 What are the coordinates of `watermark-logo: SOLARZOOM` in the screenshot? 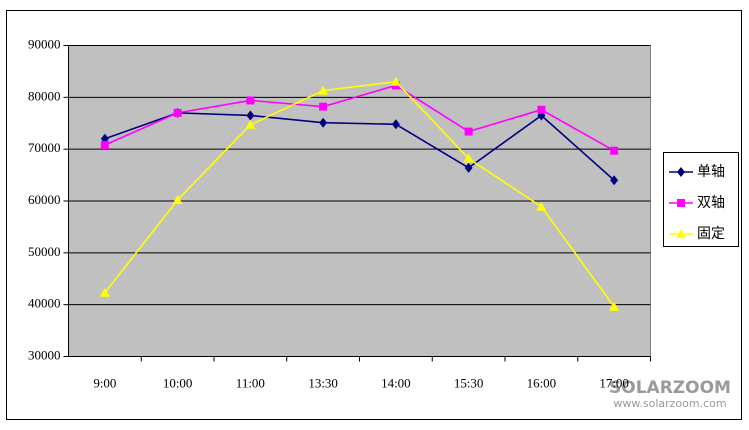 It's located at (670, 388).